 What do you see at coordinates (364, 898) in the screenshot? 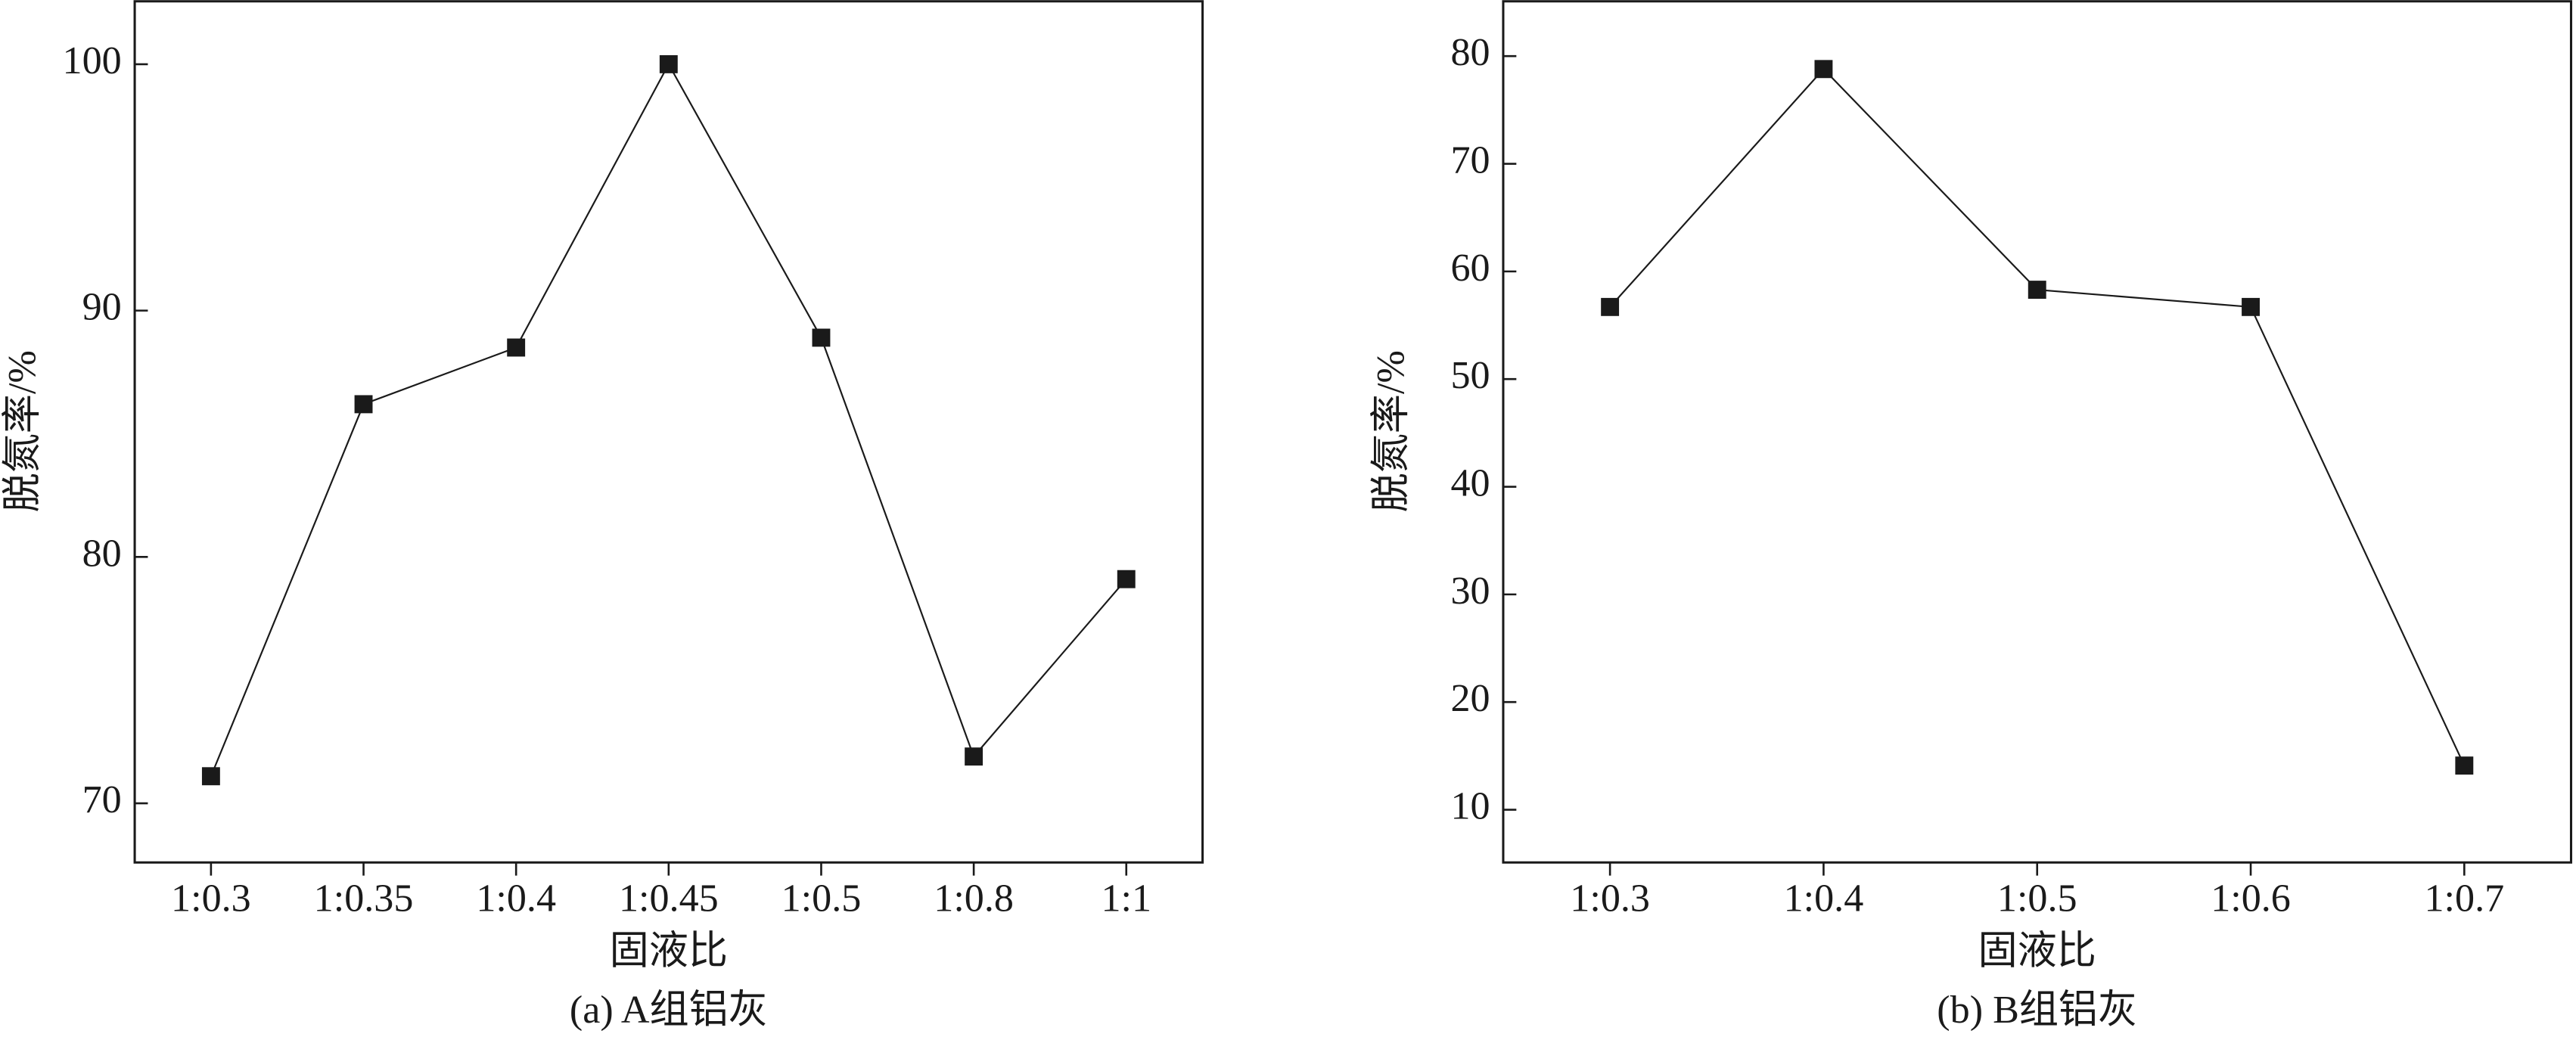
I see `x-tick-label: 1:0.35` at bounding box center [364, 898].